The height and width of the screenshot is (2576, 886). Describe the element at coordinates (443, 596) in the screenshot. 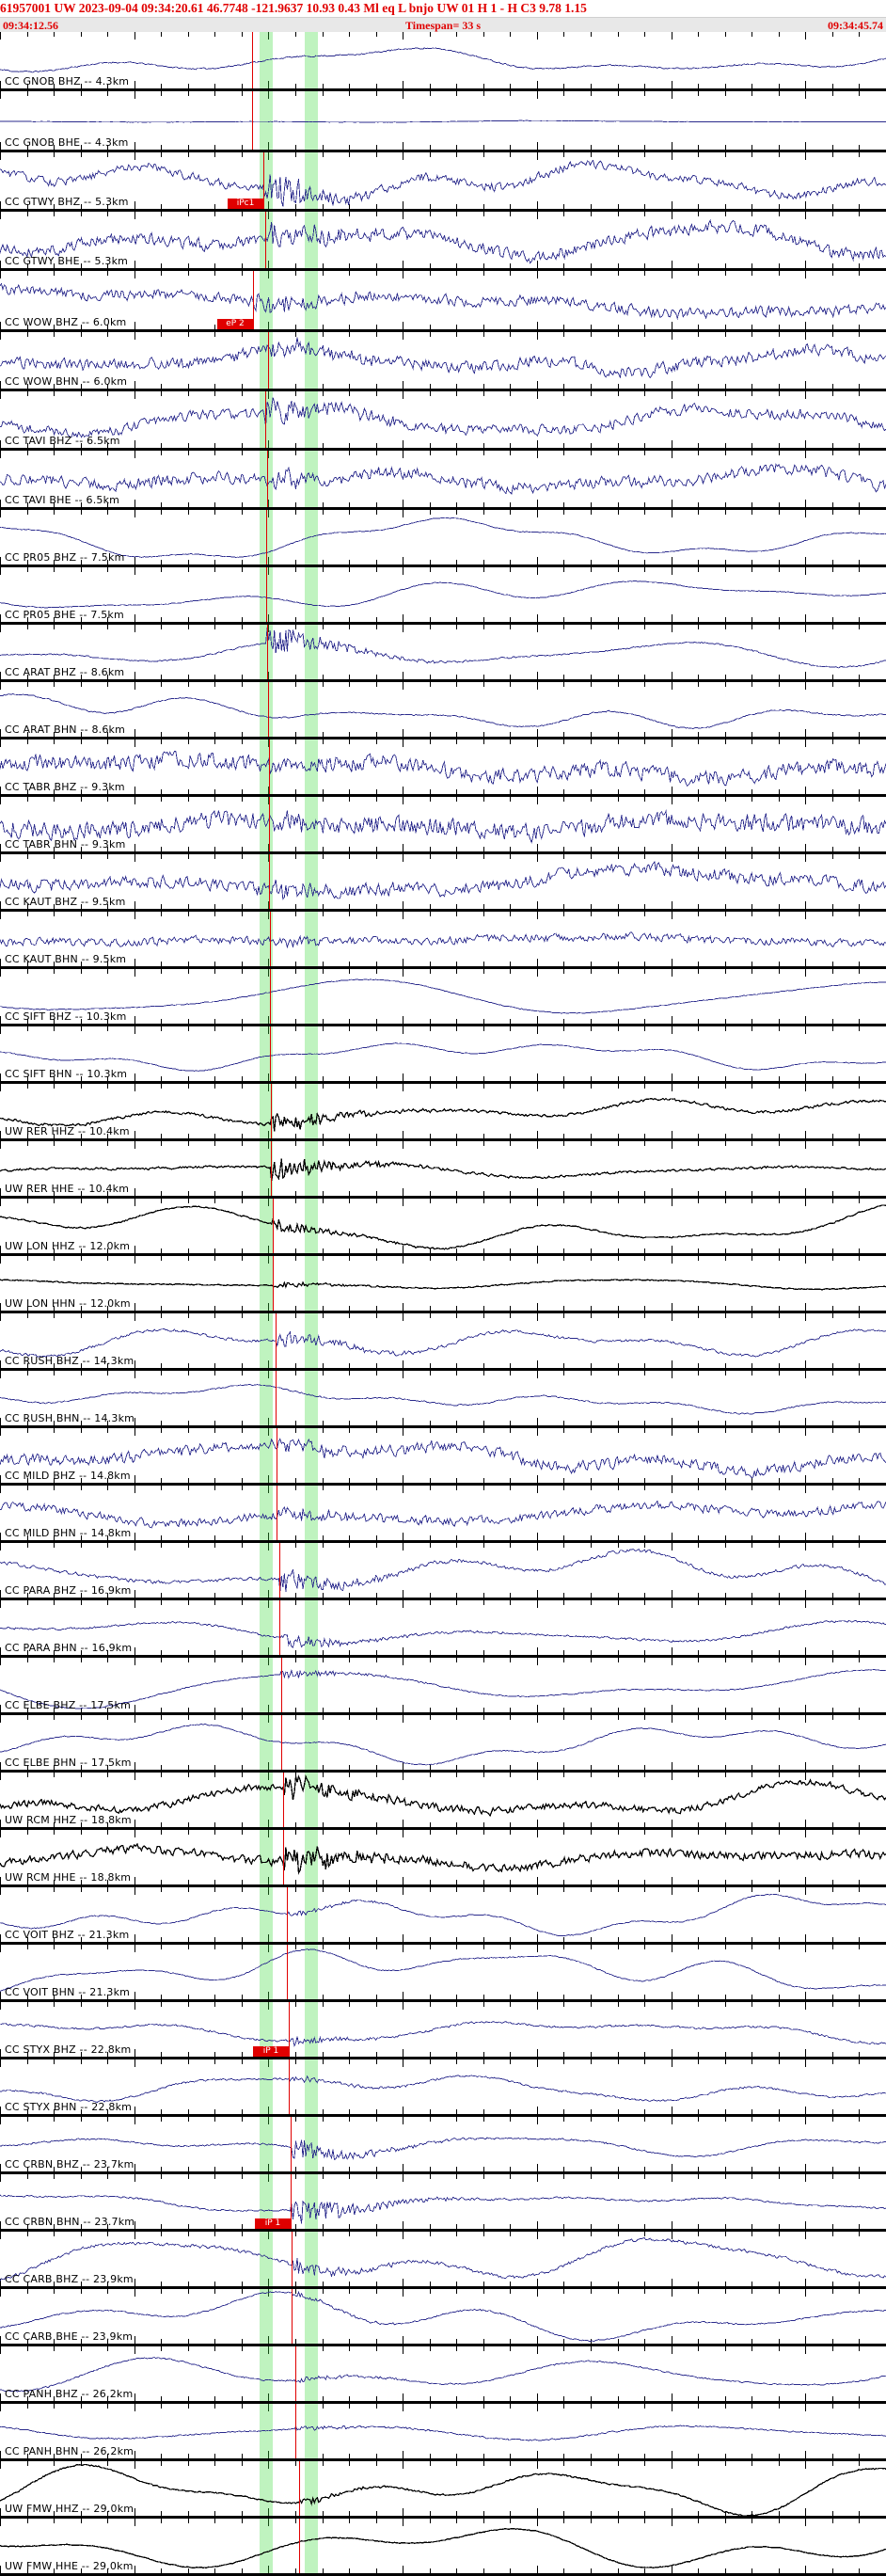

I see `trace-row: CC PR05 BHE -- 7.5km` at that location.